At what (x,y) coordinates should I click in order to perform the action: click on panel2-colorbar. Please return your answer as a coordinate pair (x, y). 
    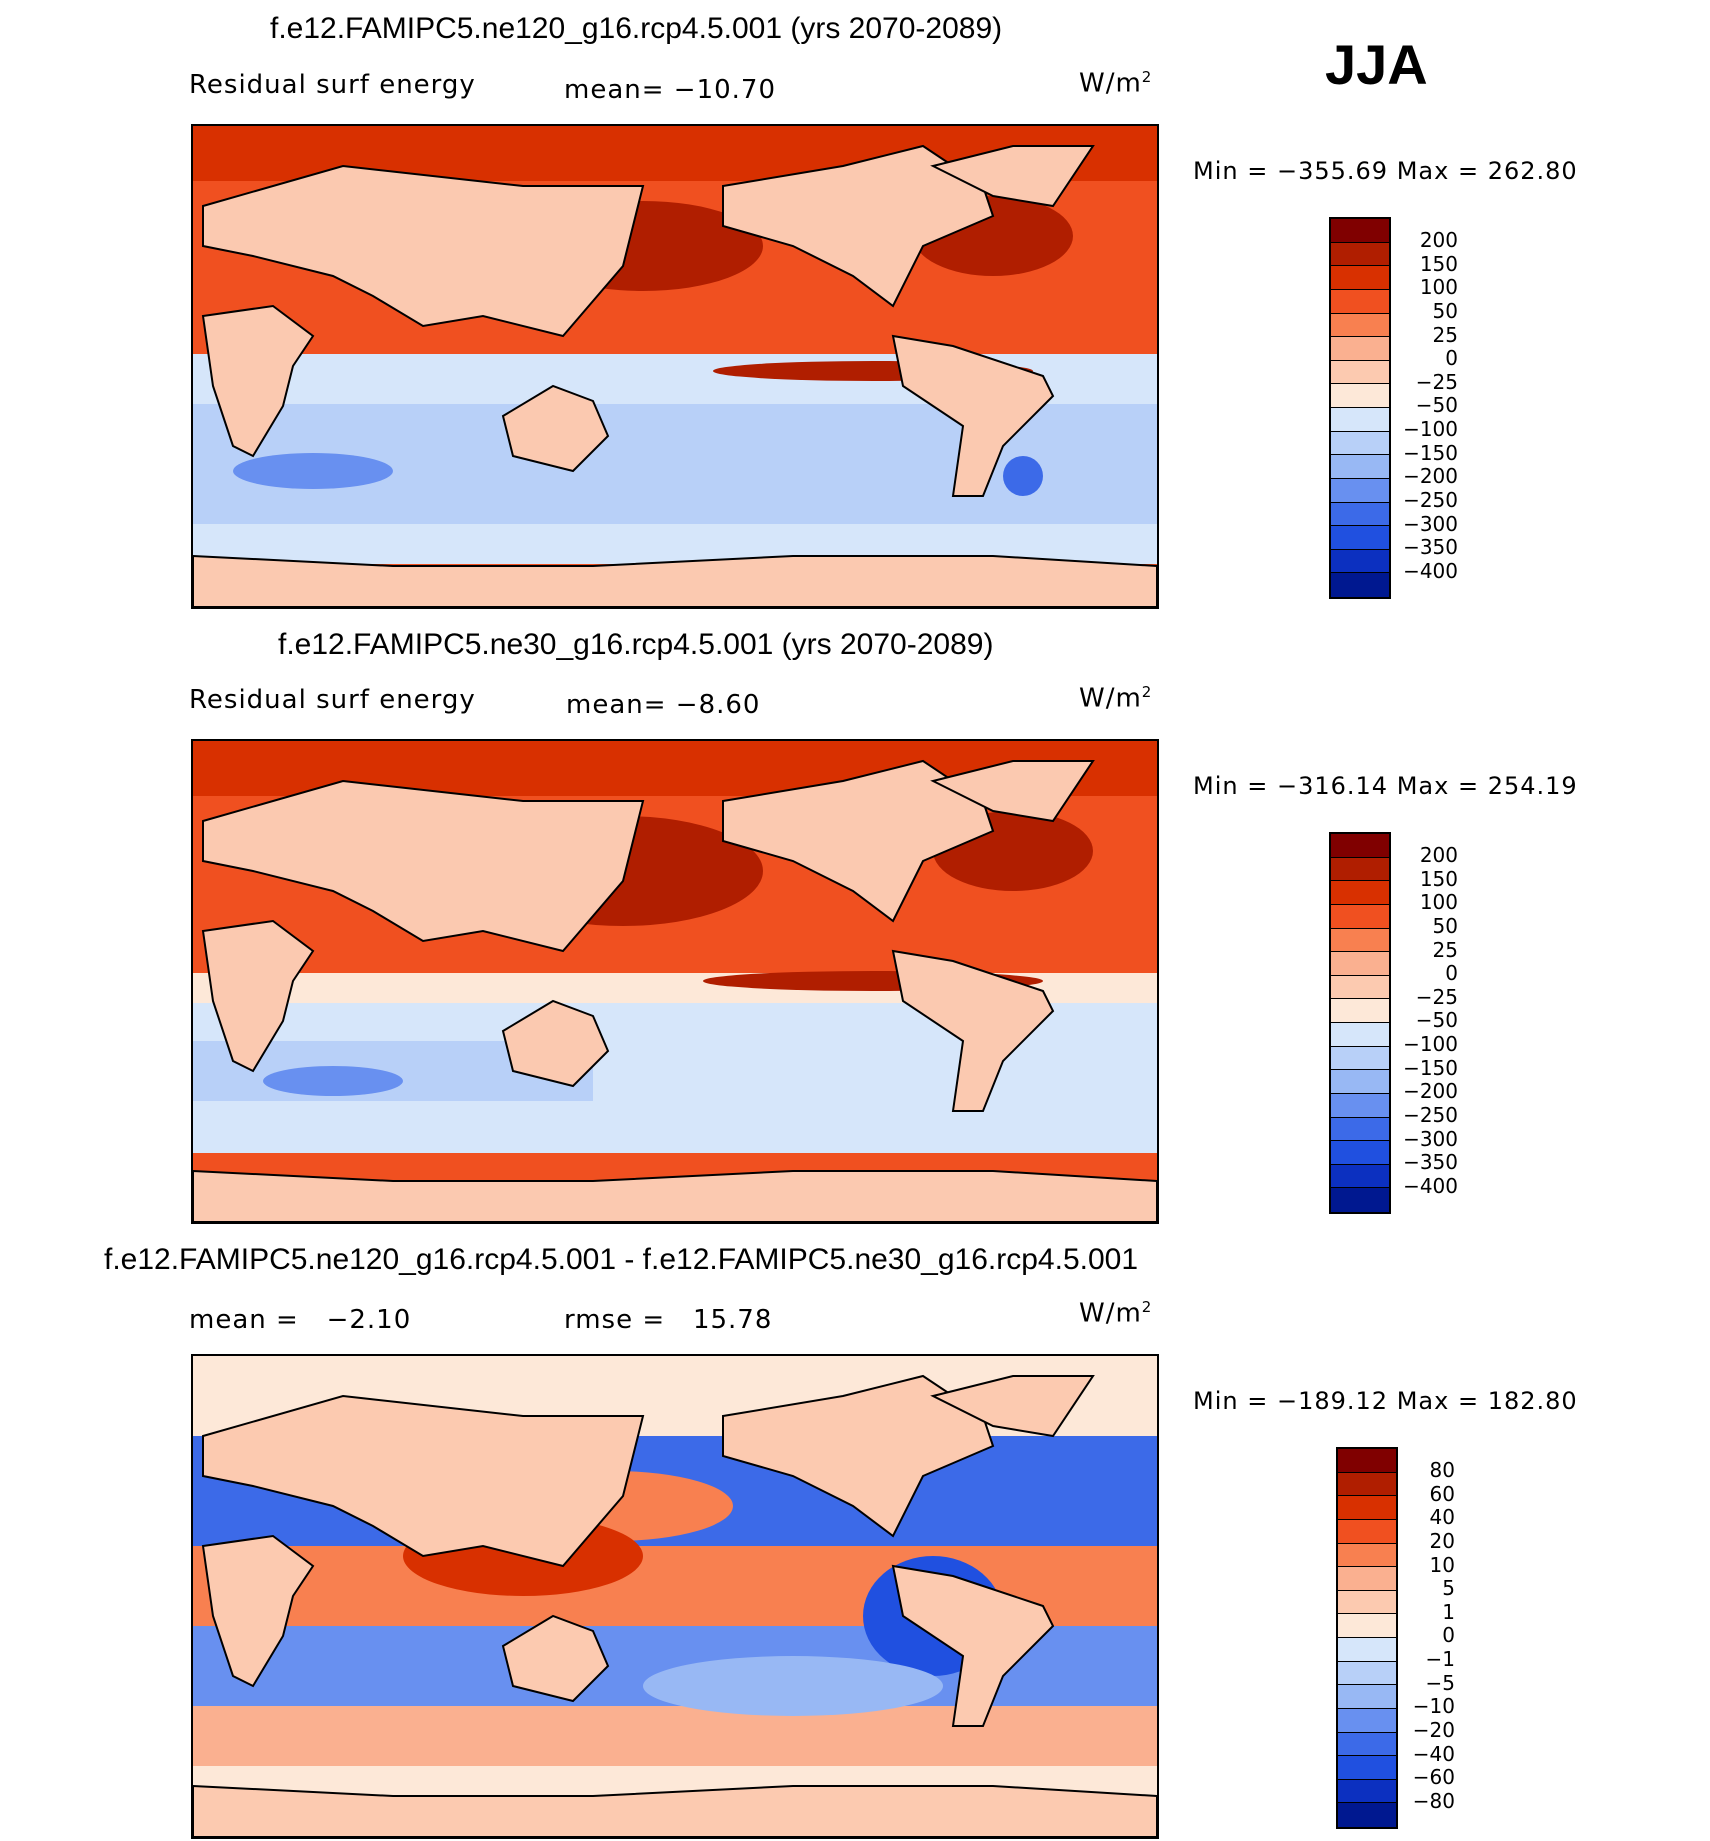
    Looking at the image, I should click on (1360, 1023).